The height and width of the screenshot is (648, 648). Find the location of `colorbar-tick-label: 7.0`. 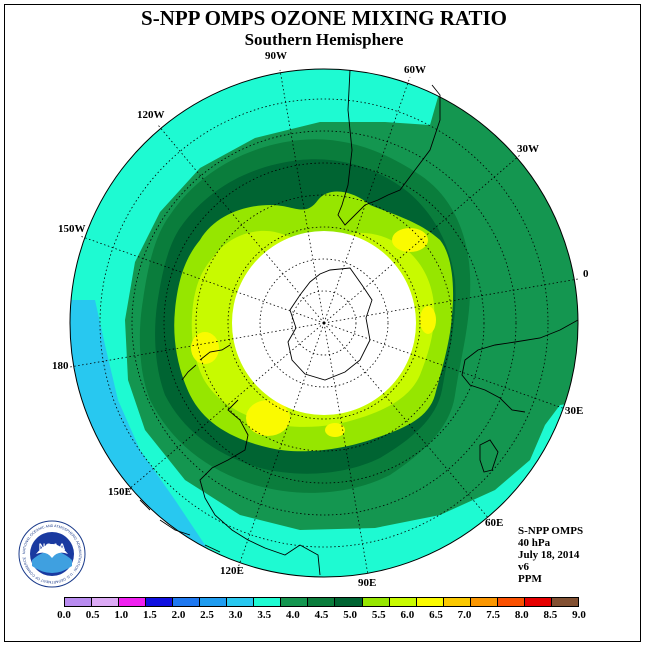

colorbar-tick-label: 7.0 is located at coordinates (464, 615).